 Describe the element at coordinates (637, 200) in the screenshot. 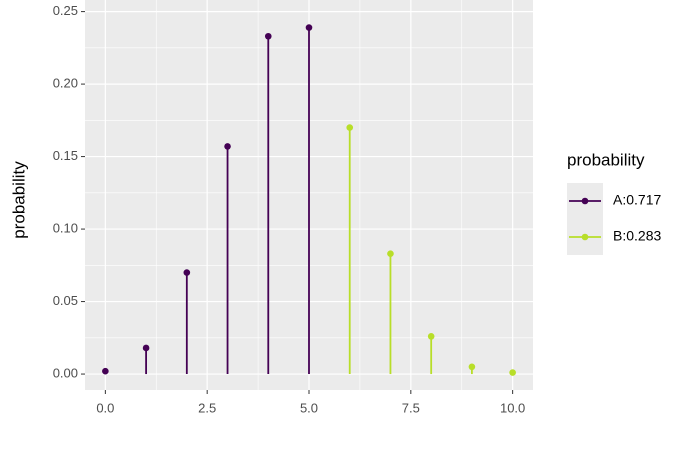

I see `legend-label: A:0.717` at that location.